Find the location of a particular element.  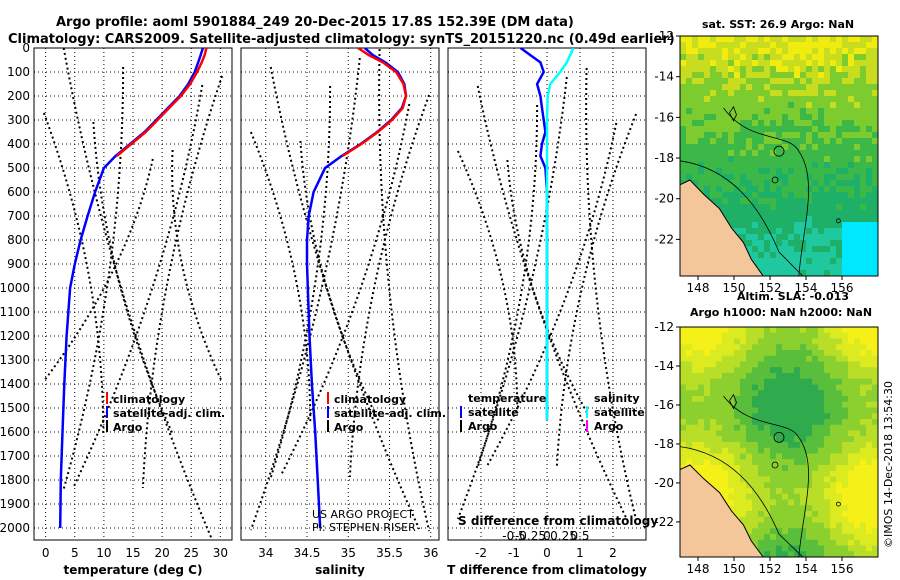

y-tick-label: -20 is located at coordinates (664, 483).